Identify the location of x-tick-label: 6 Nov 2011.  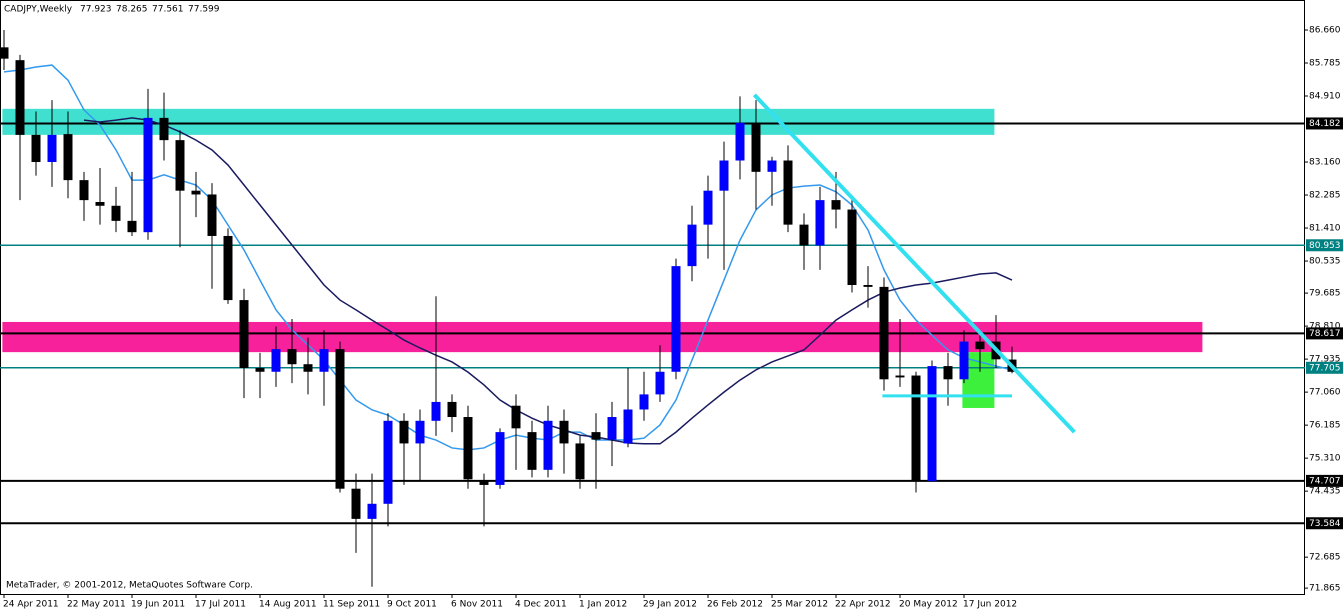
(477, 605).